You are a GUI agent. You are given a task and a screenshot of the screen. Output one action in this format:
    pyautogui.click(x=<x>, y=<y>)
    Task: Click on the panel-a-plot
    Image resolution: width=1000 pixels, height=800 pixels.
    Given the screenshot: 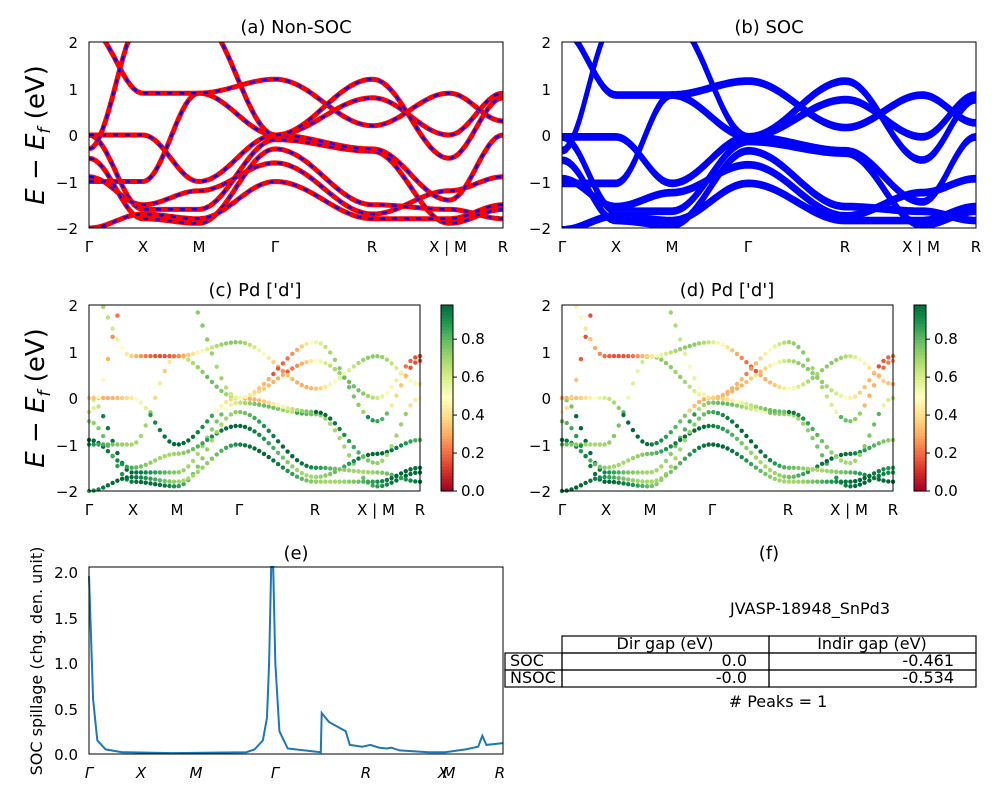 What is the action you would take?
    pyautogui.click(x=296, y=135)
    